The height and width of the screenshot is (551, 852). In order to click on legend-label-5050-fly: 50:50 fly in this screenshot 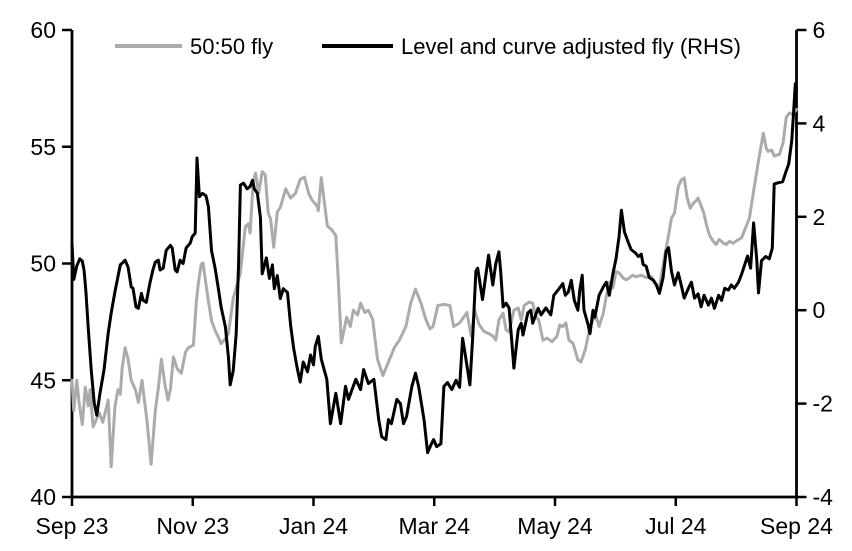, I will do `click(231, 46)`.